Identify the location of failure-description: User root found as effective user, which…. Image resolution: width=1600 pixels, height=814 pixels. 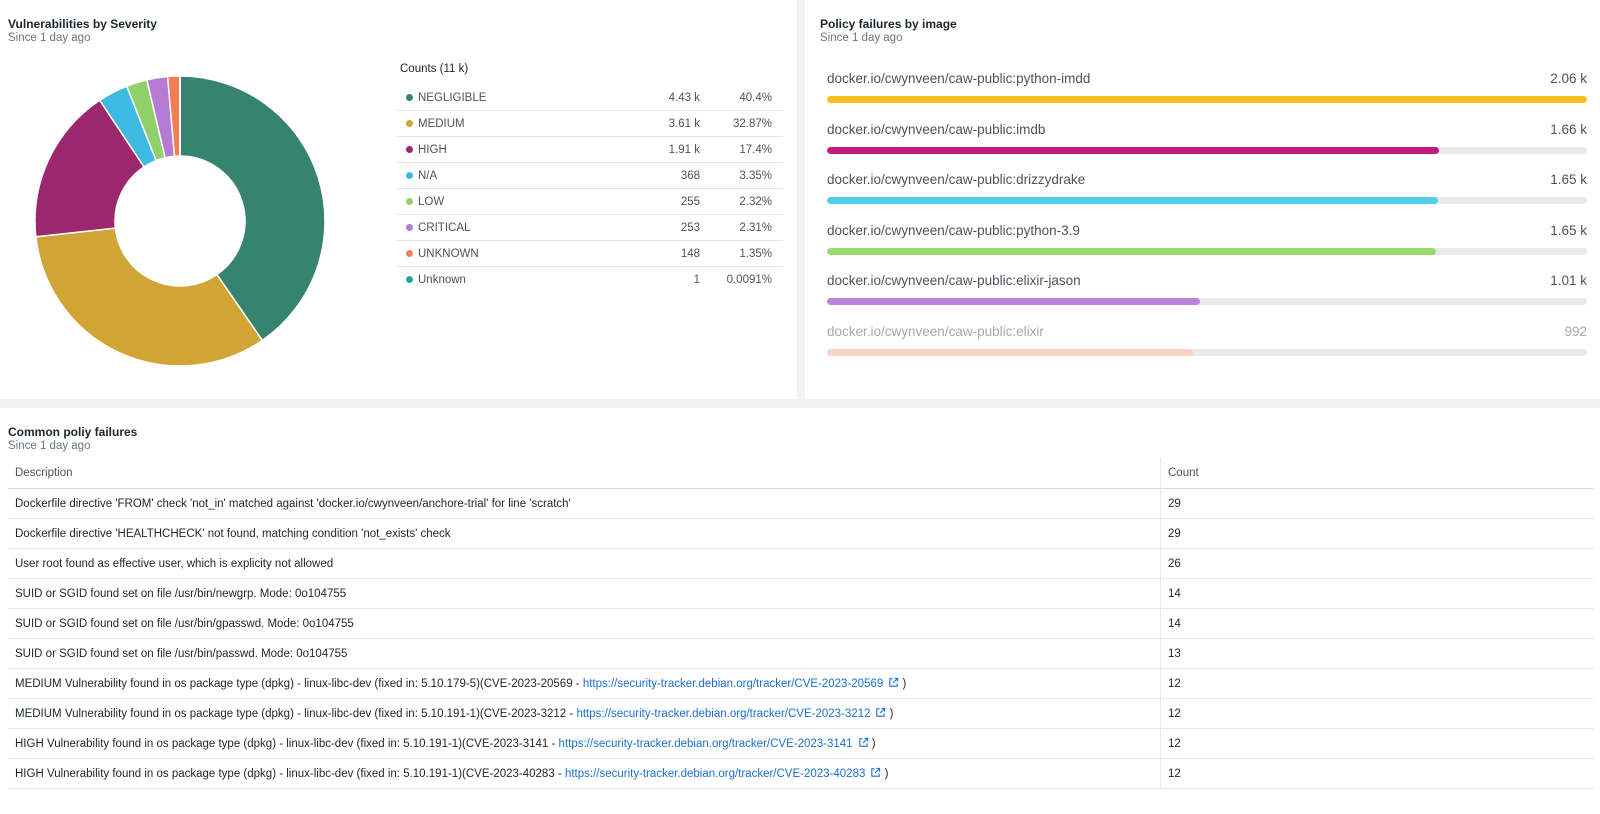
(174, 563).